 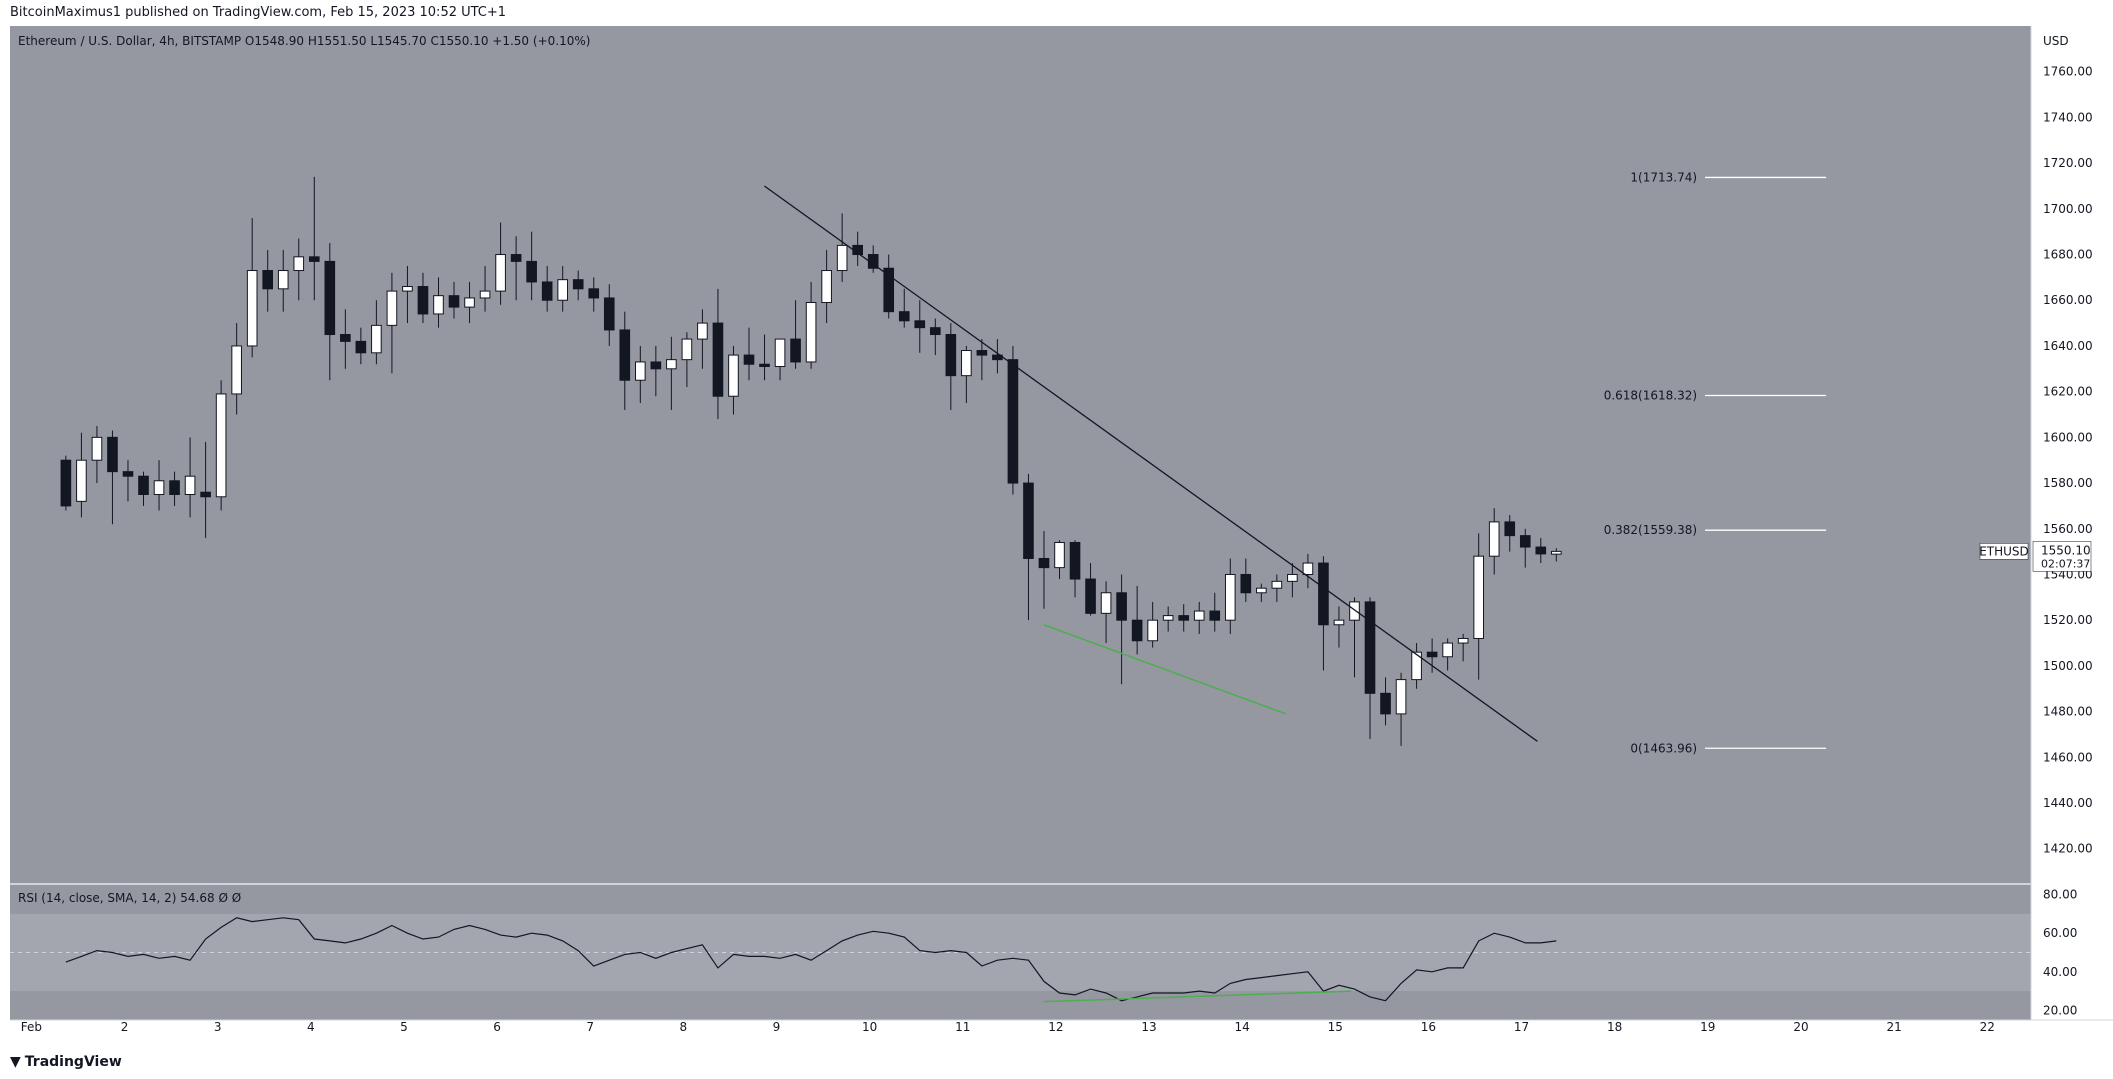 I want to click on time-tick-label: 16, so click(x=1428, y=1027).